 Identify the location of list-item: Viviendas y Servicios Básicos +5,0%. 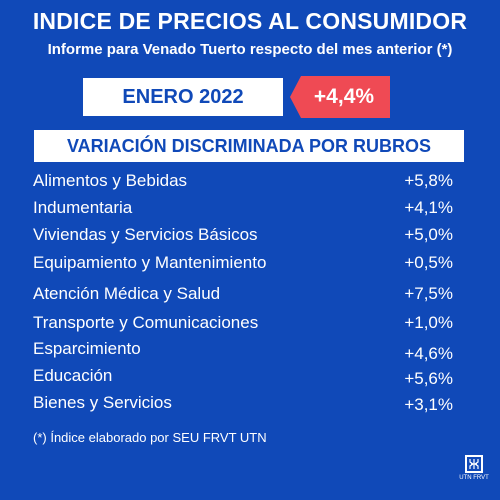
(250, 238).